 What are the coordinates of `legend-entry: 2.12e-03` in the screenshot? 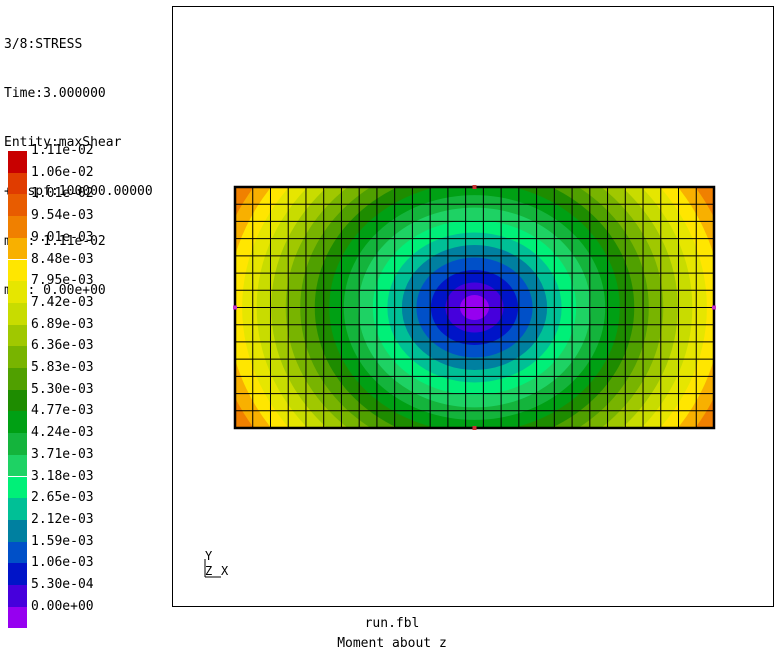 It's located at (68, 527).